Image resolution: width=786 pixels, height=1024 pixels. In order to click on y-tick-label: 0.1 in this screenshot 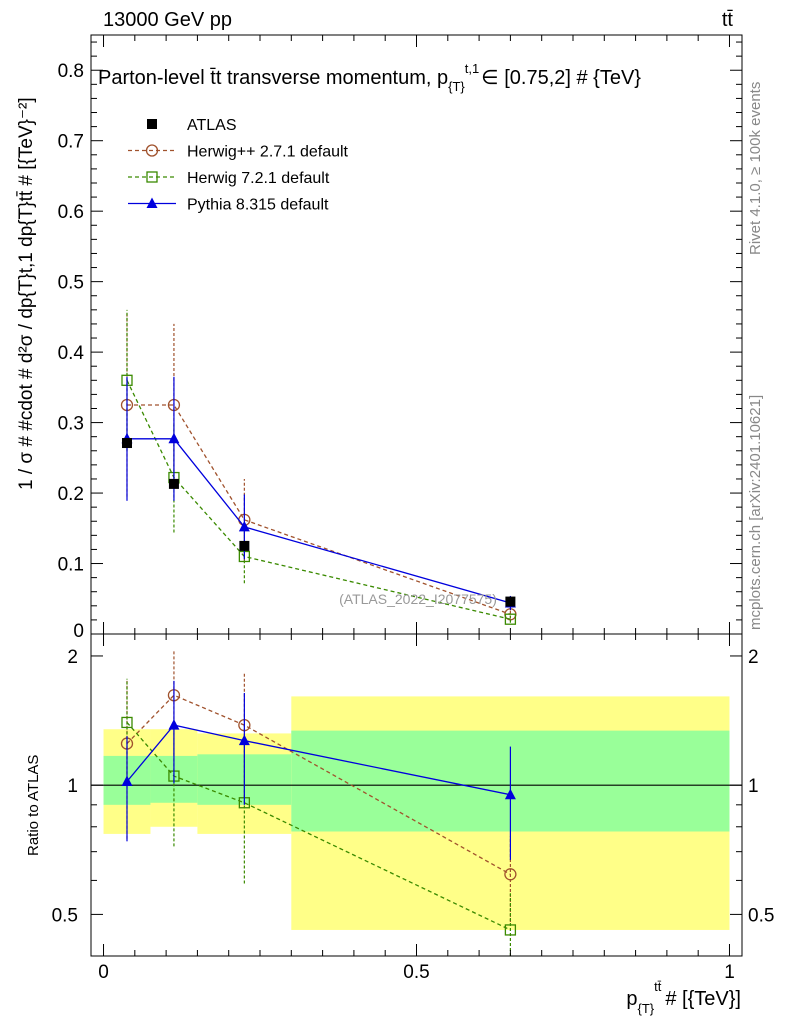, I will do `click(71, 565)`.